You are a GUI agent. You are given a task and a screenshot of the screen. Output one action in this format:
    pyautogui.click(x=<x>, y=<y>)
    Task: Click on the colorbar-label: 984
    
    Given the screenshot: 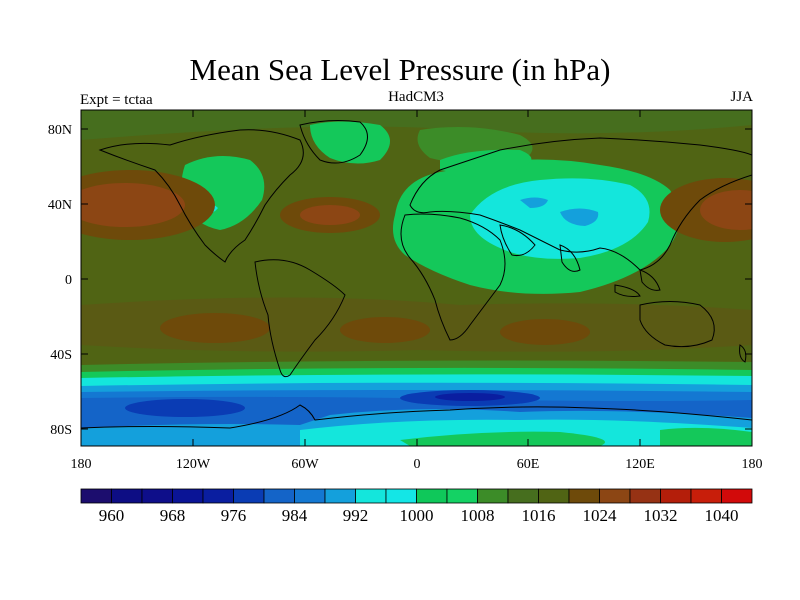 What is the action you would take?
    pyautogui.click(x=295, y=515)
    